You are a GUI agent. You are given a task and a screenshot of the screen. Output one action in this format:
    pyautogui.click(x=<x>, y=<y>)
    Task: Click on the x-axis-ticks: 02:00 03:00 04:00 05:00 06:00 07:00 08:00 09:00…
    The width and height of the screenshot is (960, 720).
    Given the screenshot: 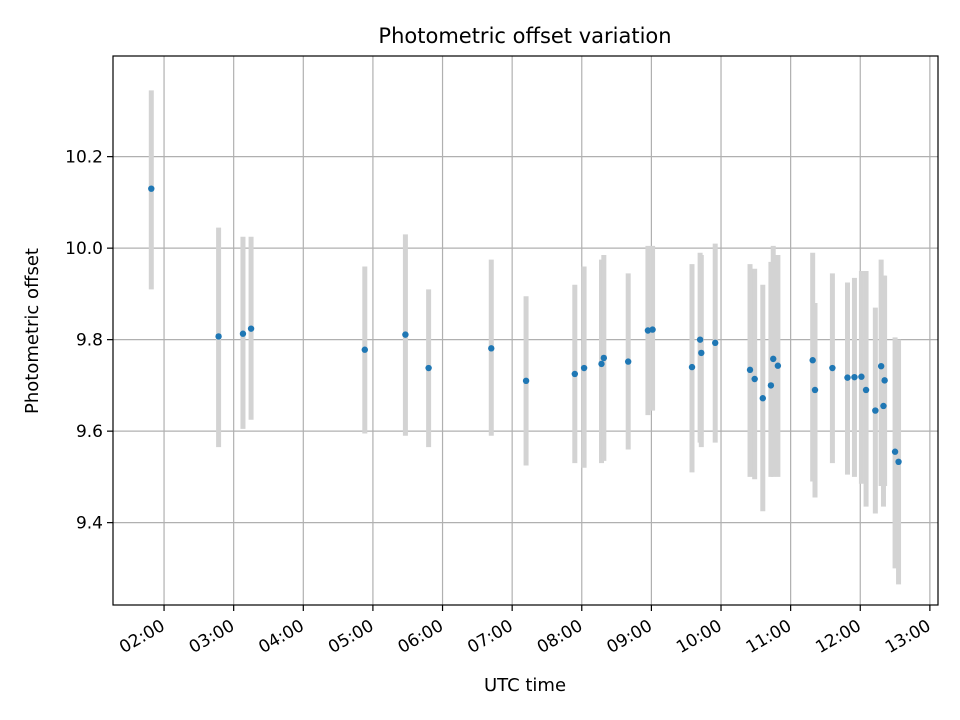 What is the action you would take?
    pyautogui.click(x=525, y=631)
    